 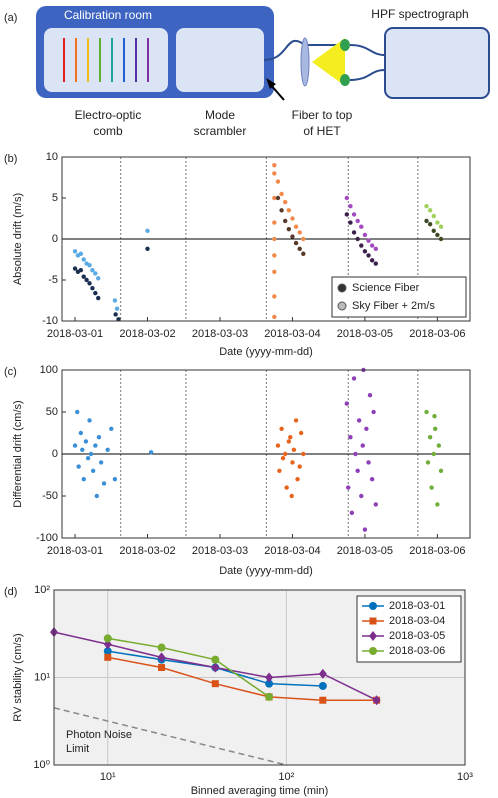 I want to click on spectrograph-label: HPF spectrograph, so click(x=419, y=14).